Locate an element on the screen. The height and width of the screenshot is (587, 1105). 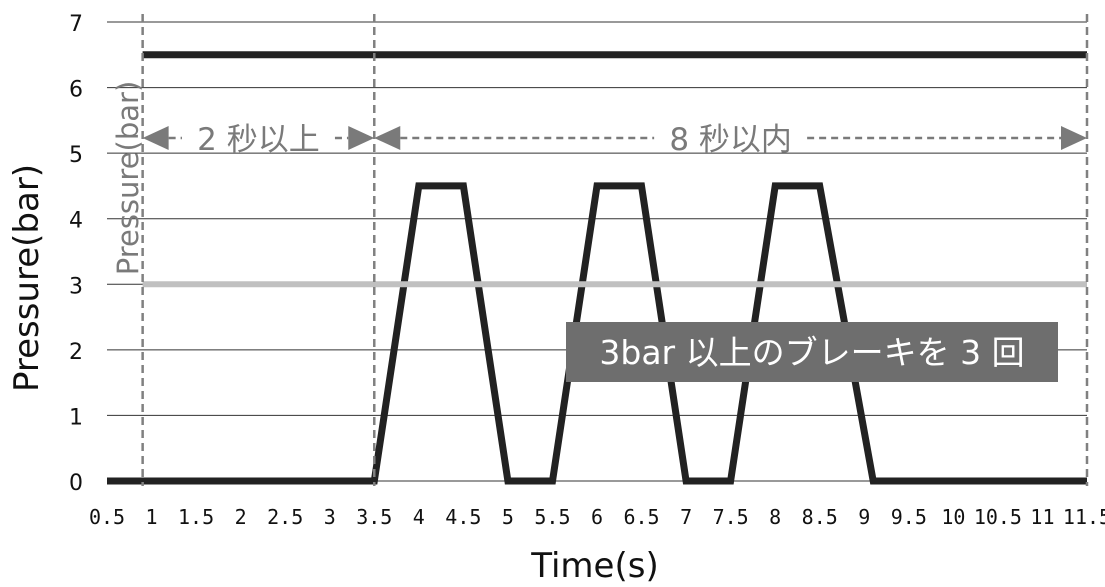
y-tick-label: 7 is located at coordinates (76, 24).